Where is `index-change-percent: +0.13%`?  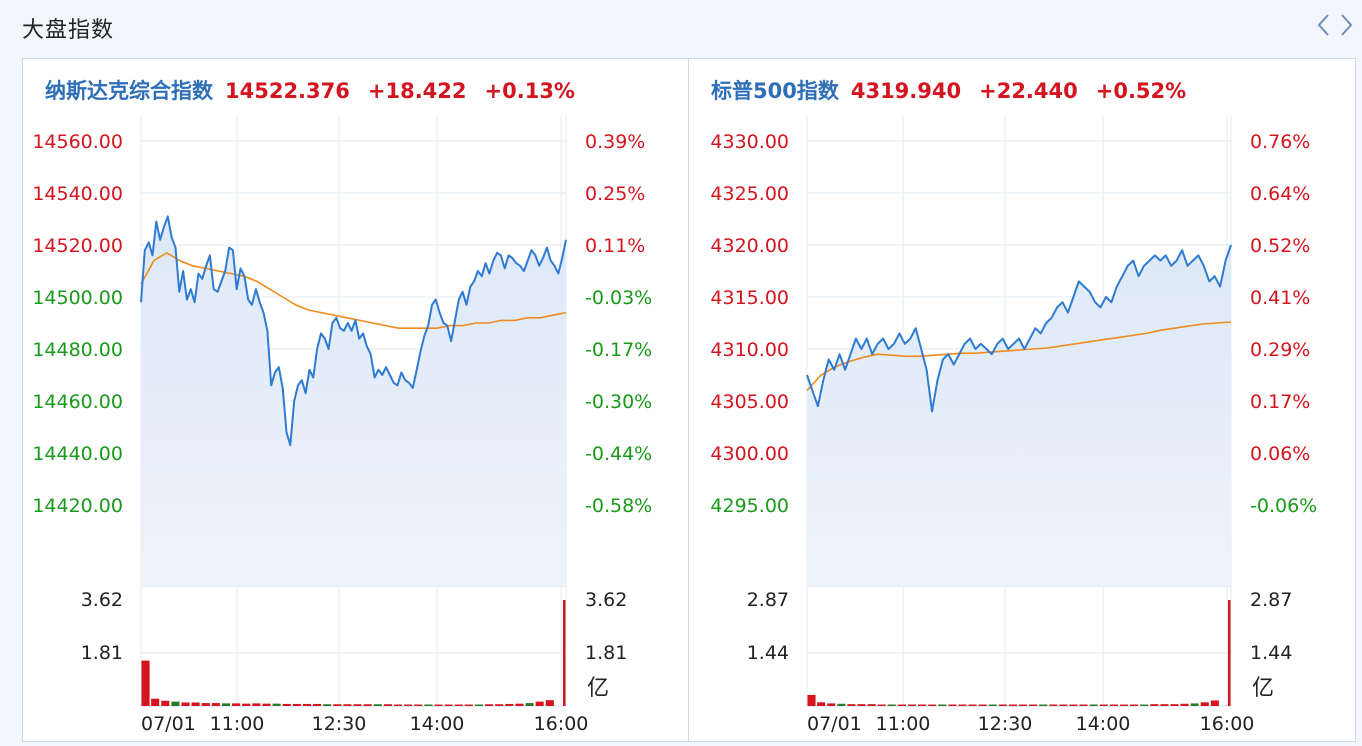
index-change-percent: +0.13% is located at coordinates (529, 91).